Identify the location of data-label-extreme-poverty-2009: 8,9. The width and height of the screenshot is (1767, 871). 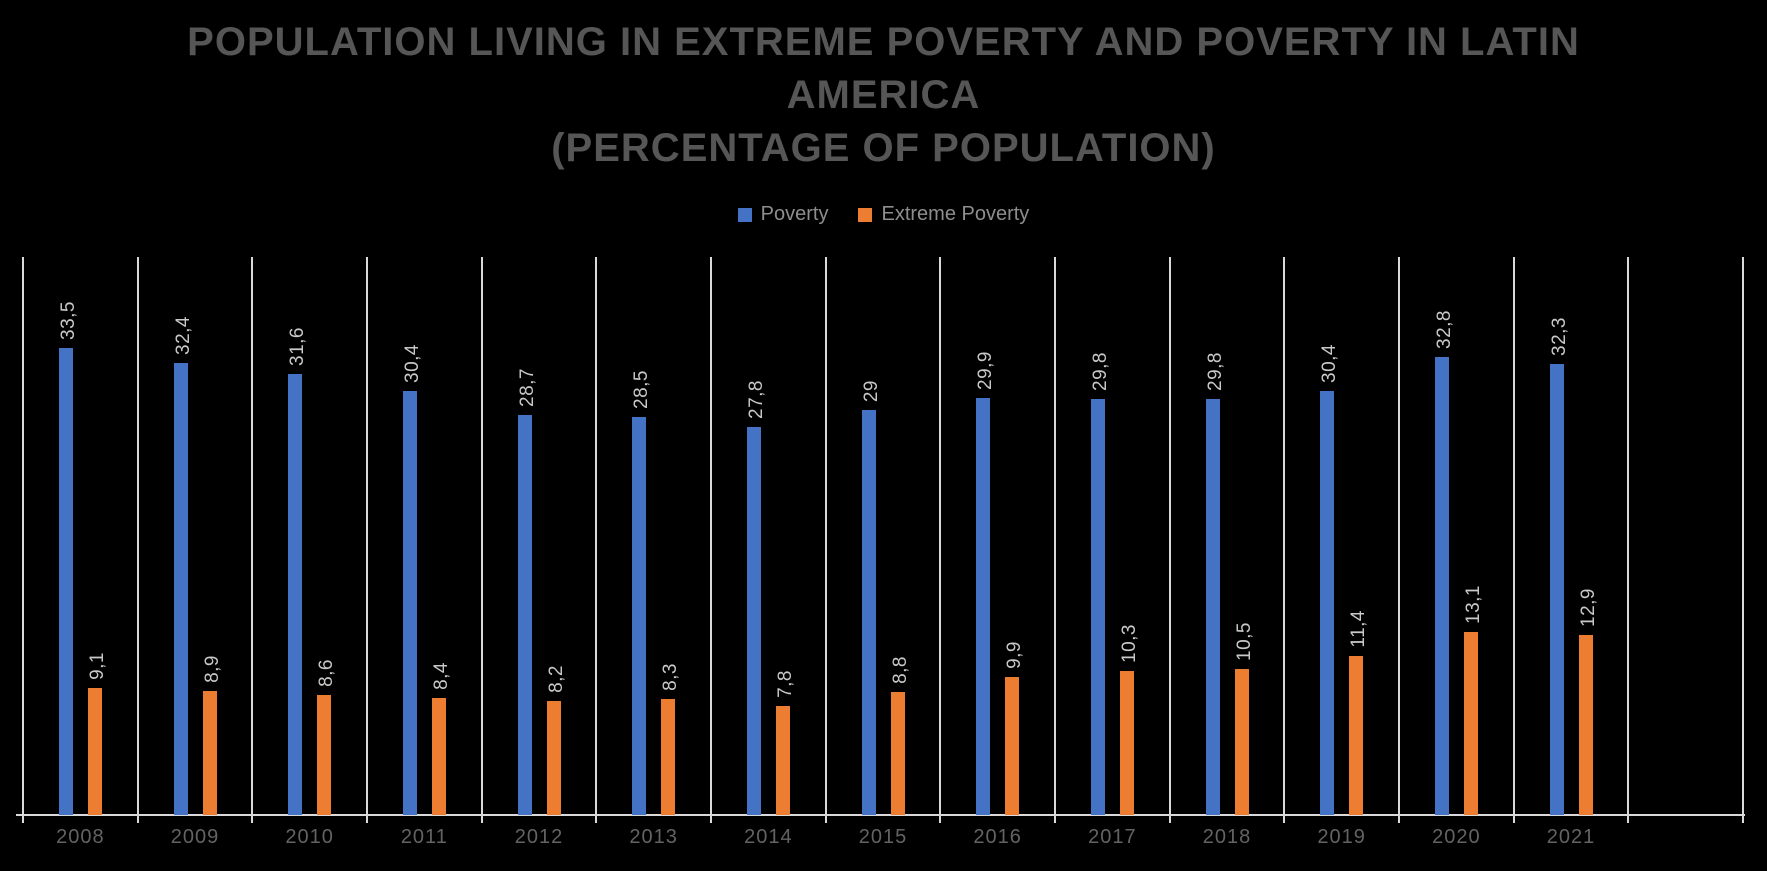
(212, 668).